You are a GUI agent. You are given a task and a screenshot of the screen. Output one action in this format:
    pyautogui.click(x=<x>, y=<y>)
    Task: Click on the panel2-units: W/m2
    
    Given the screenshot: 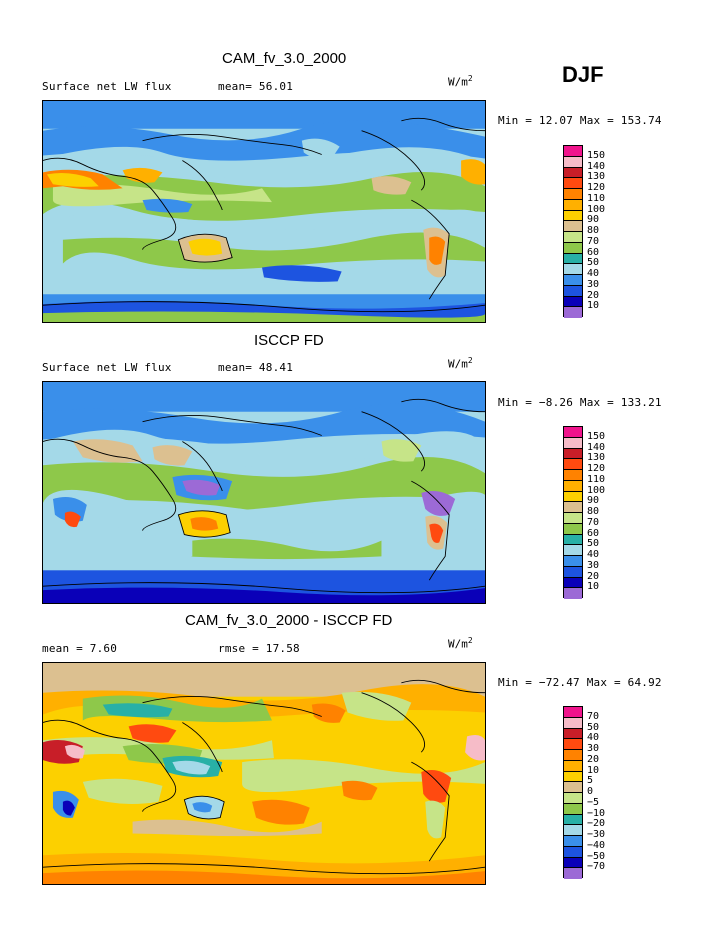 What is the action you would take?
    pyautogui.click(x=460, y=363)
    